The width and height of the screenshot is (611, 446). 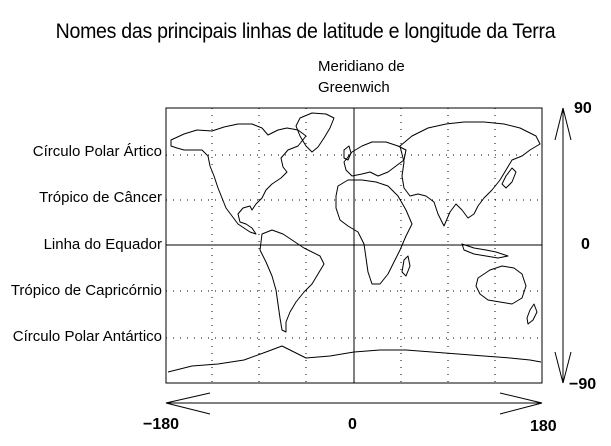 I want to click on lon-tick-minus-180: −180, so click(x=161, y=424).